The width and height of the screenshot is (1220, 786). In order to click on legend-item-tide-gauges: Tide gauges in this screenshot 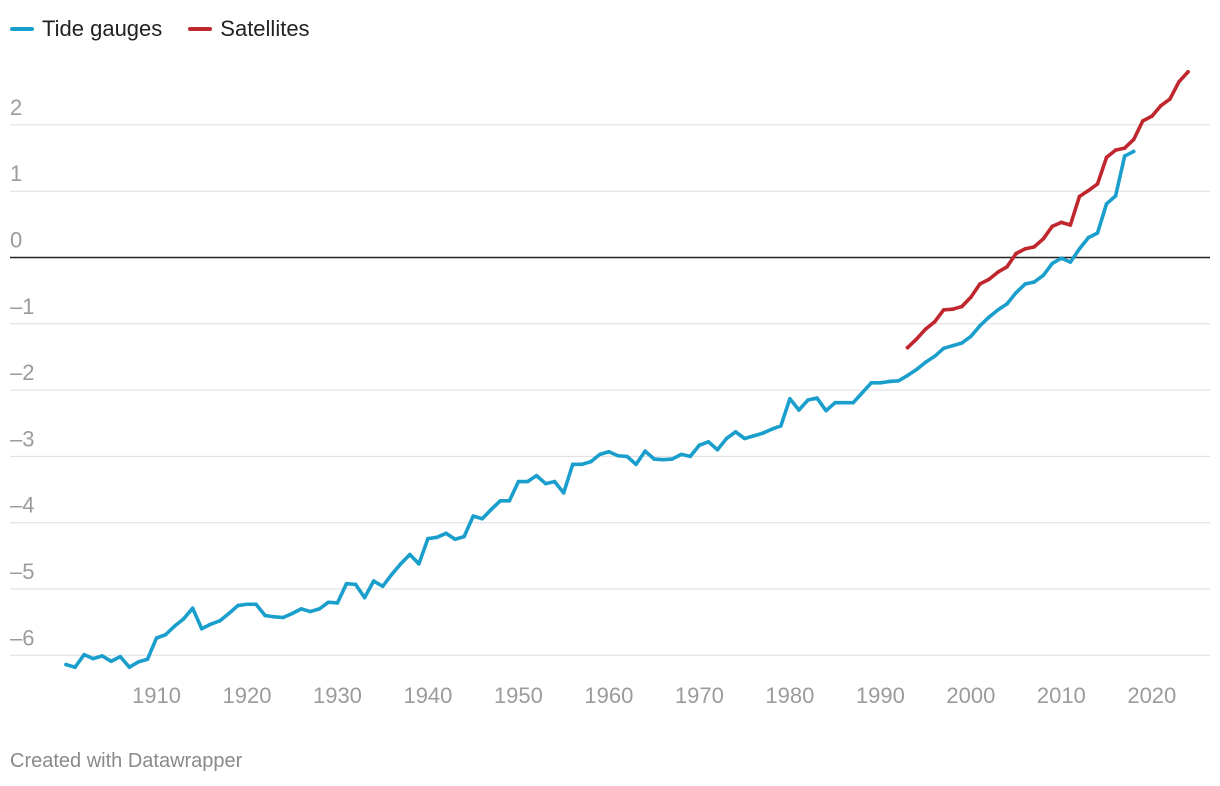, I will do `click(86, 29)`.